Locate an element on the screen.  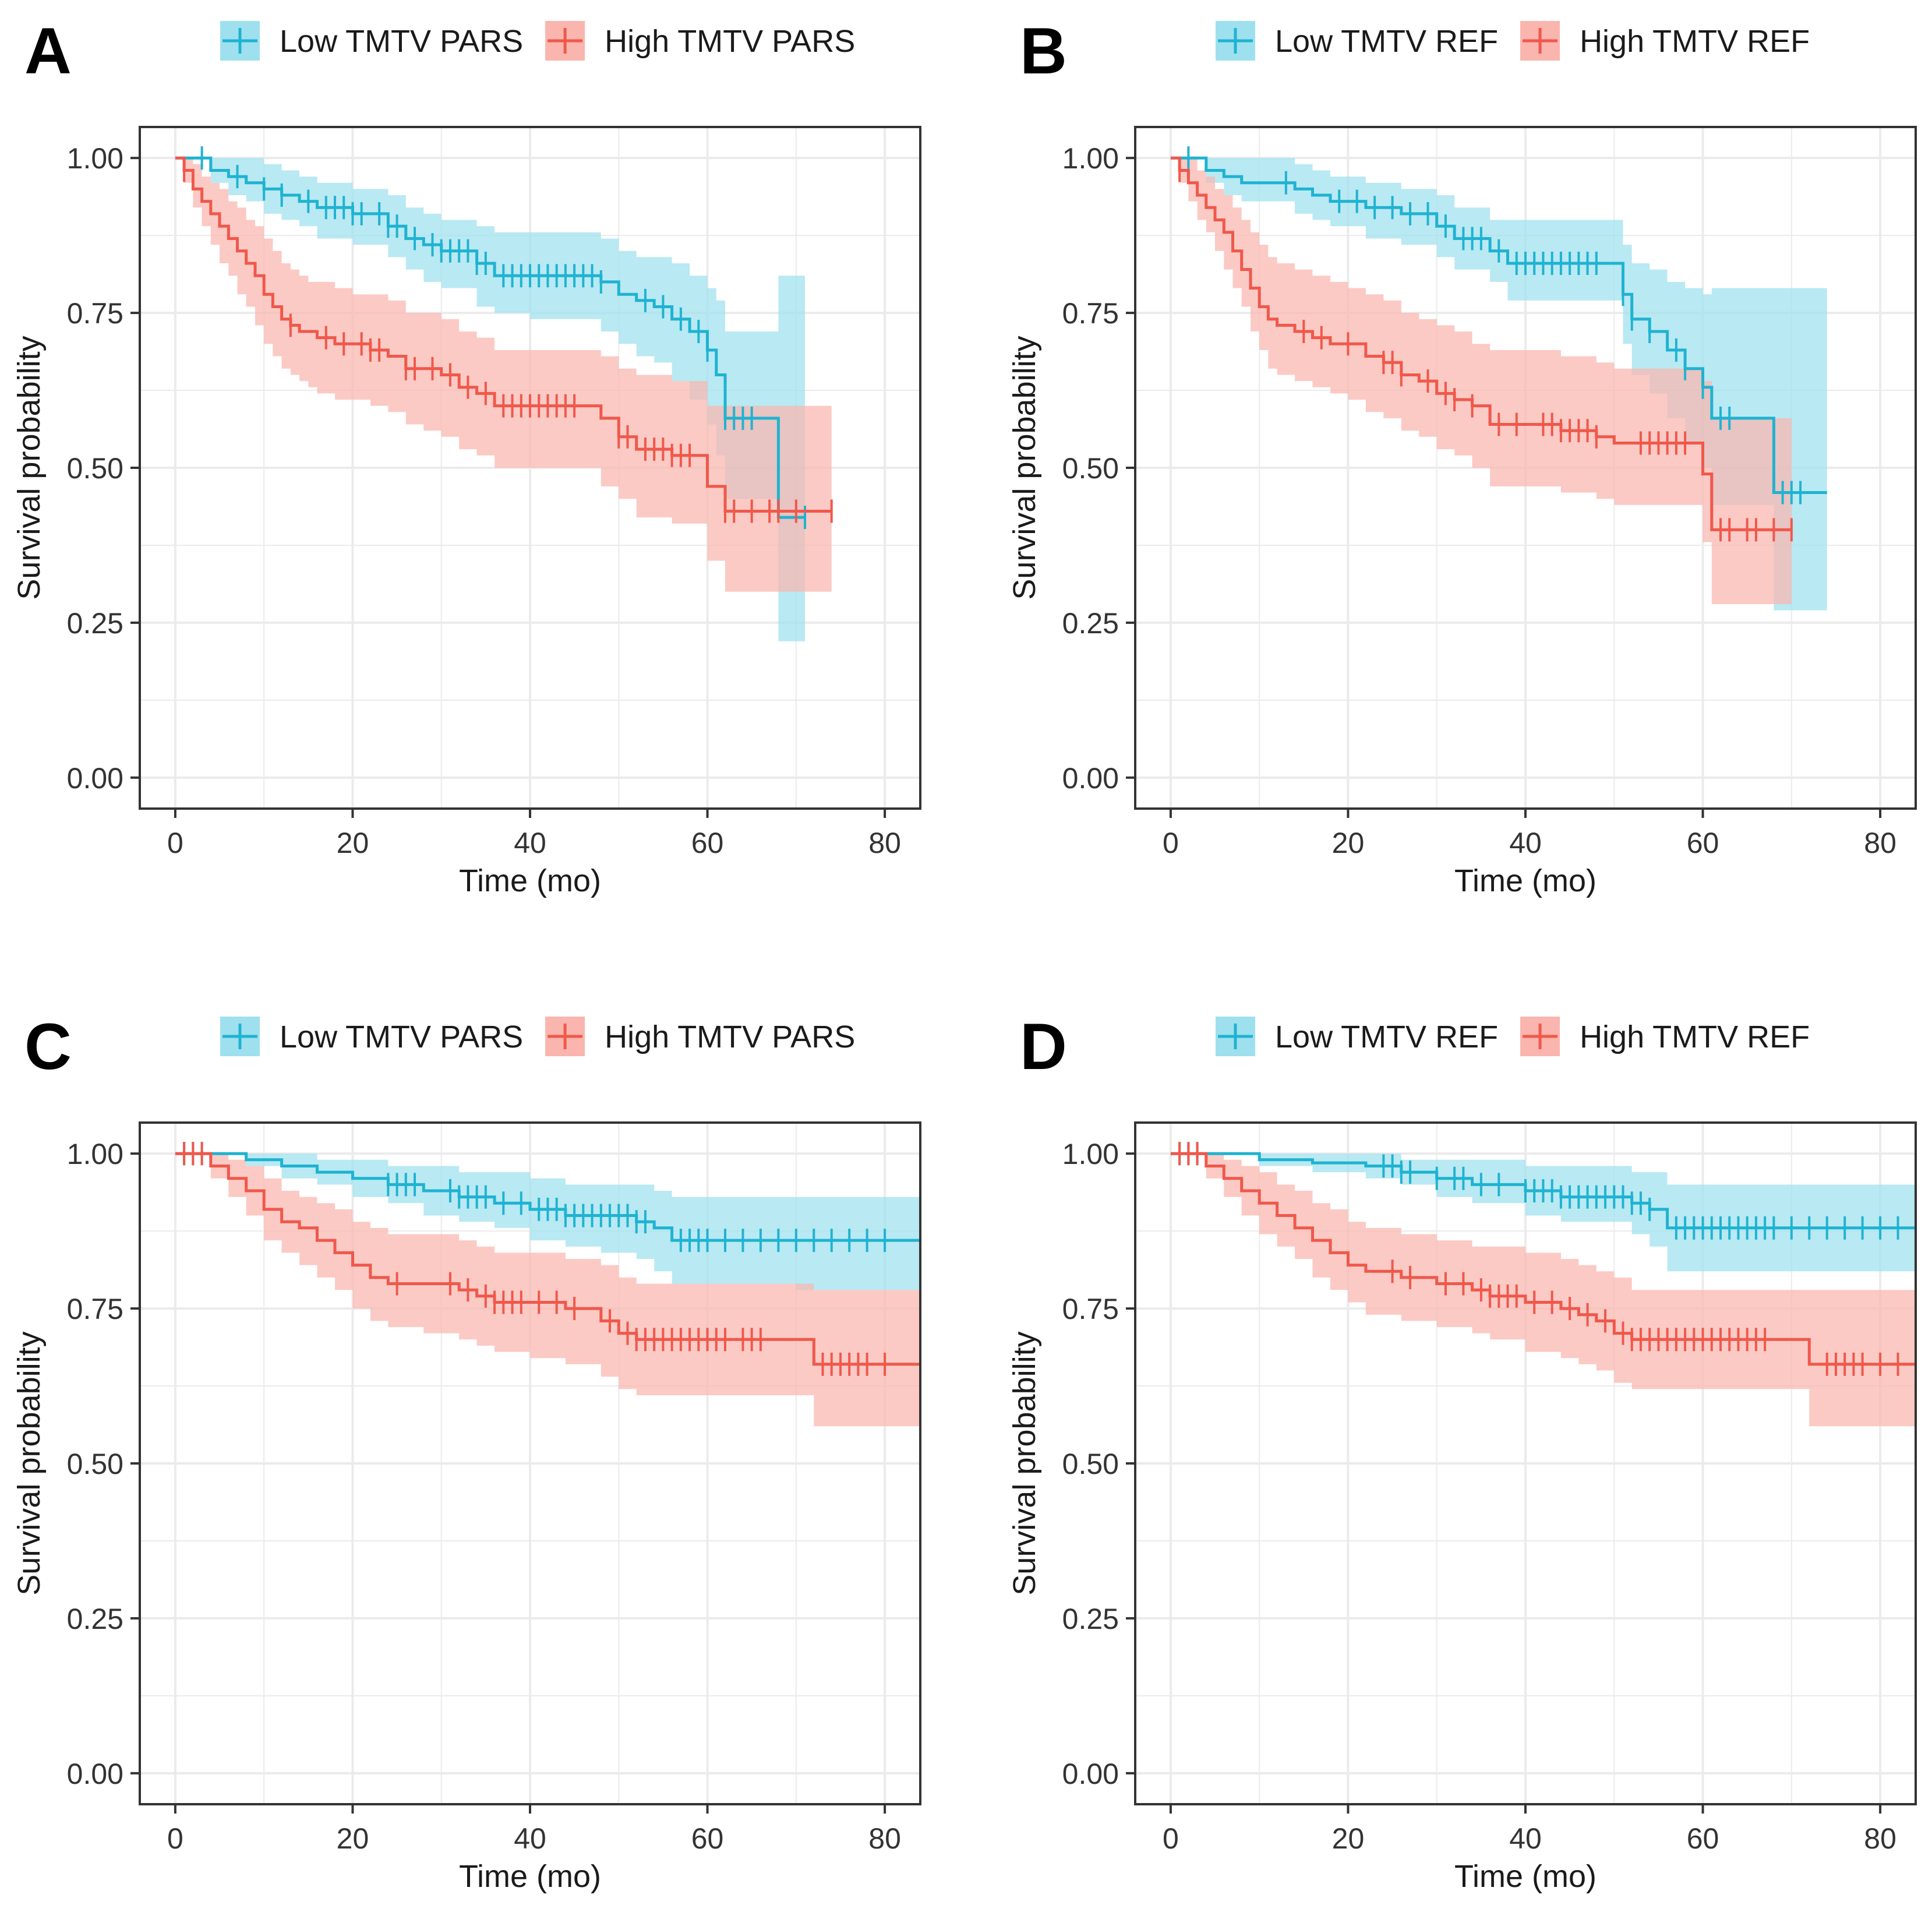
panel-label: C is located at coordinates (48, 1046).